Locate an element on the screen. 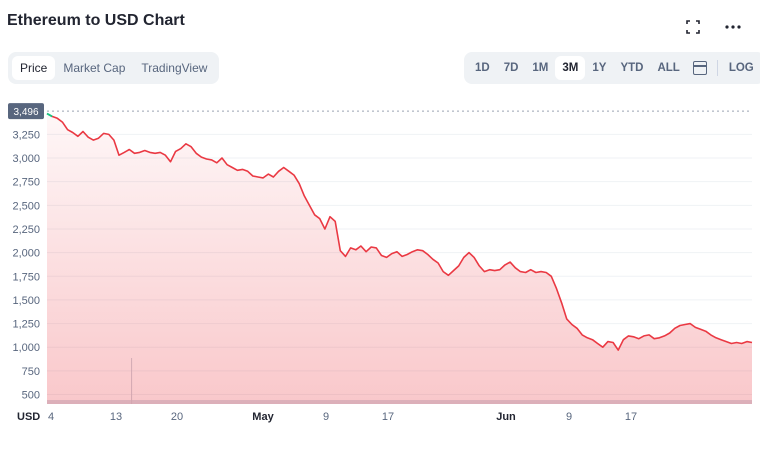  x-axis: 4 13 20 May 9 17 Jun 9 17 is located at coordinates (342, 417).